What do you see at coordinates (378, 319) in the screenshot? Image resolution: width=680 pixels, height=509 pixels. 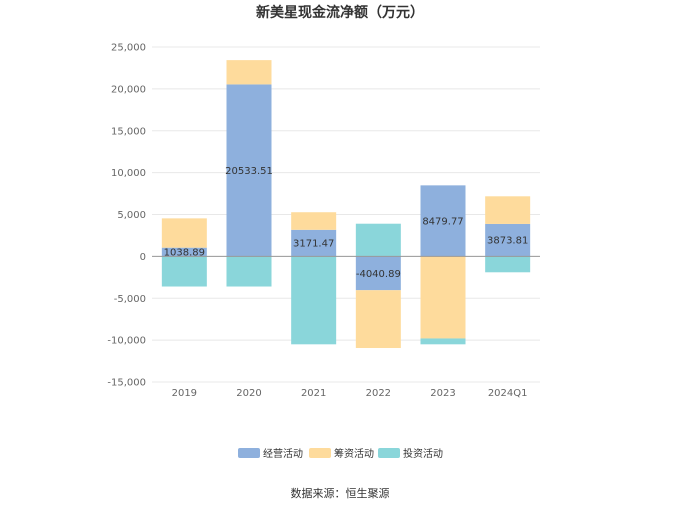 I see `bar-筹资活动-2022` at bounding box center [378, 319].